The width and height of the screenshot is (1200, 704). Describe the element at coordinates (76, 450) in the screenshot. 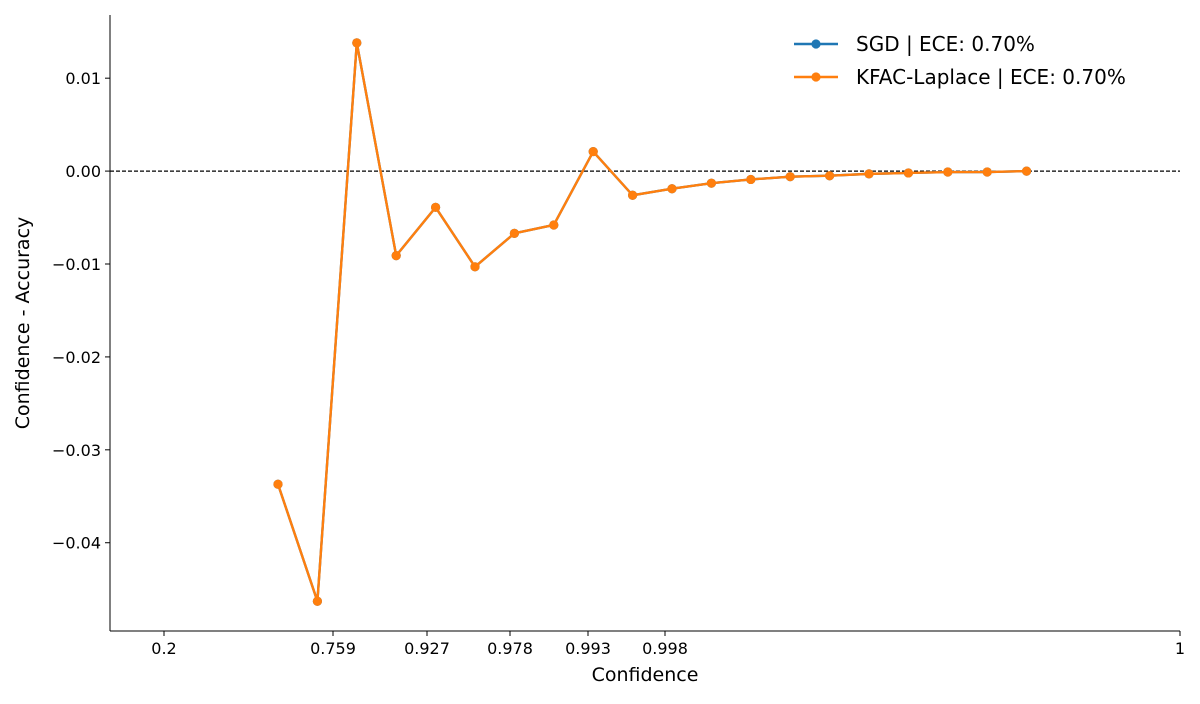

I see `y-tick-label: −0.03` at that location.